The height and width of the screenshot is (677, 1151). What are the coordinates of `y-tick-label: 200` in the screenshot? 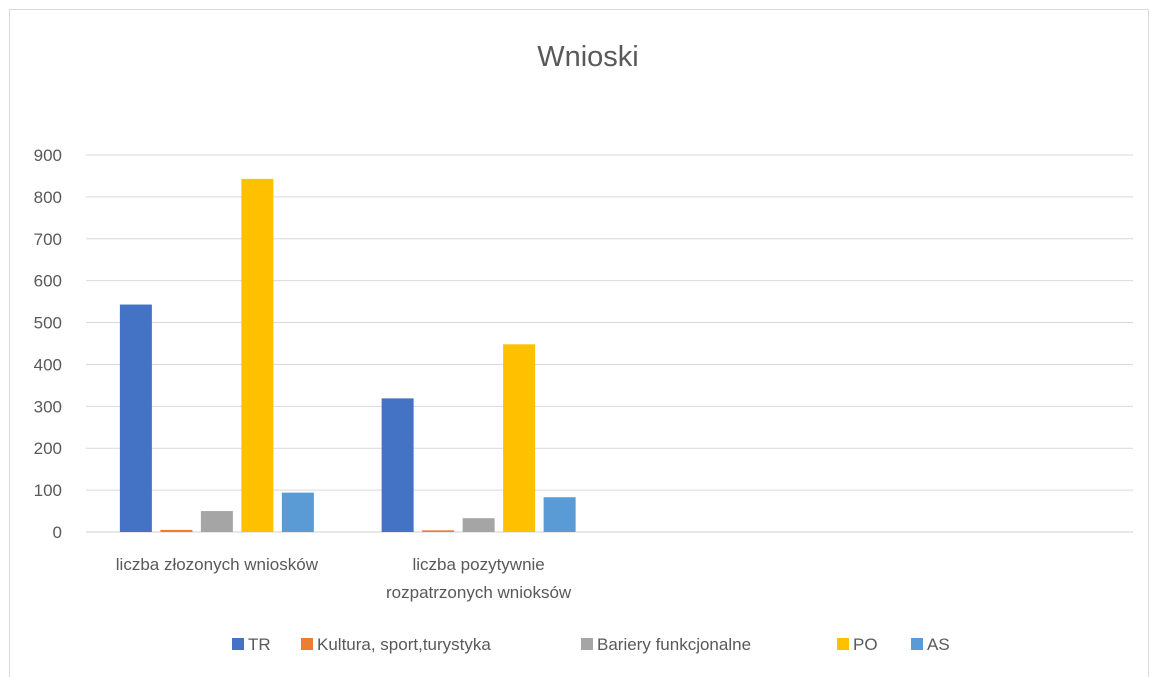 It's located at (48, 448).